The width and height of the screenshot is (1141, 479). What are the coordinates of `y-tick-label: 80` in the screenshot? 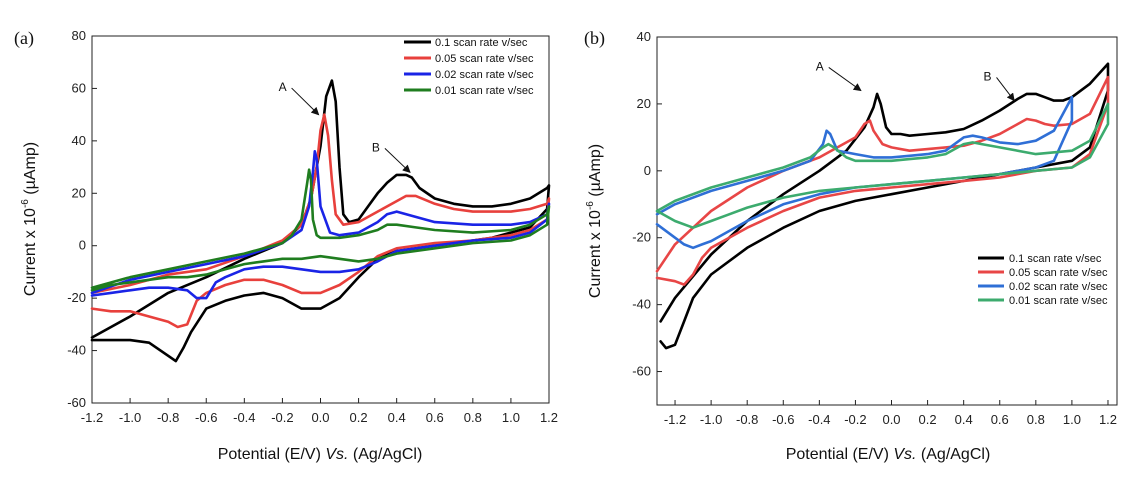 It's located at (79, 35).